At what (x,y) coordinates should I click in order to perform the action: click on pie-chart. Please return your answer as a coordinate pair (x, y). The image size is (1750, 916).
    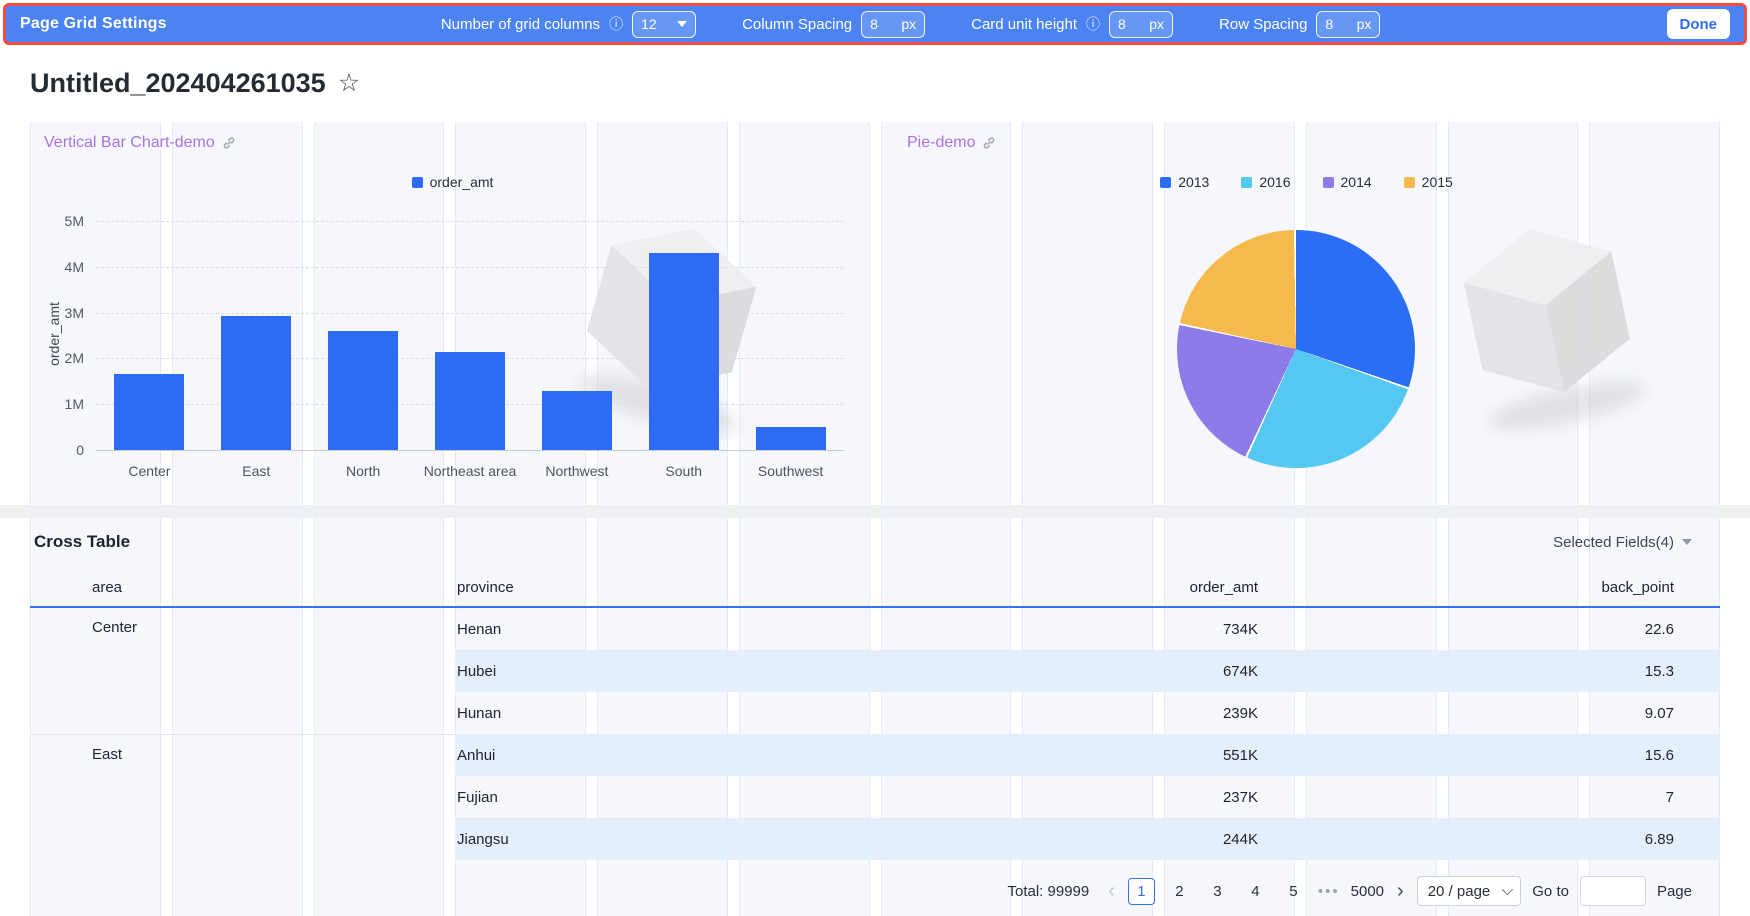
    Looking at the image, I should click on (1296, 349).